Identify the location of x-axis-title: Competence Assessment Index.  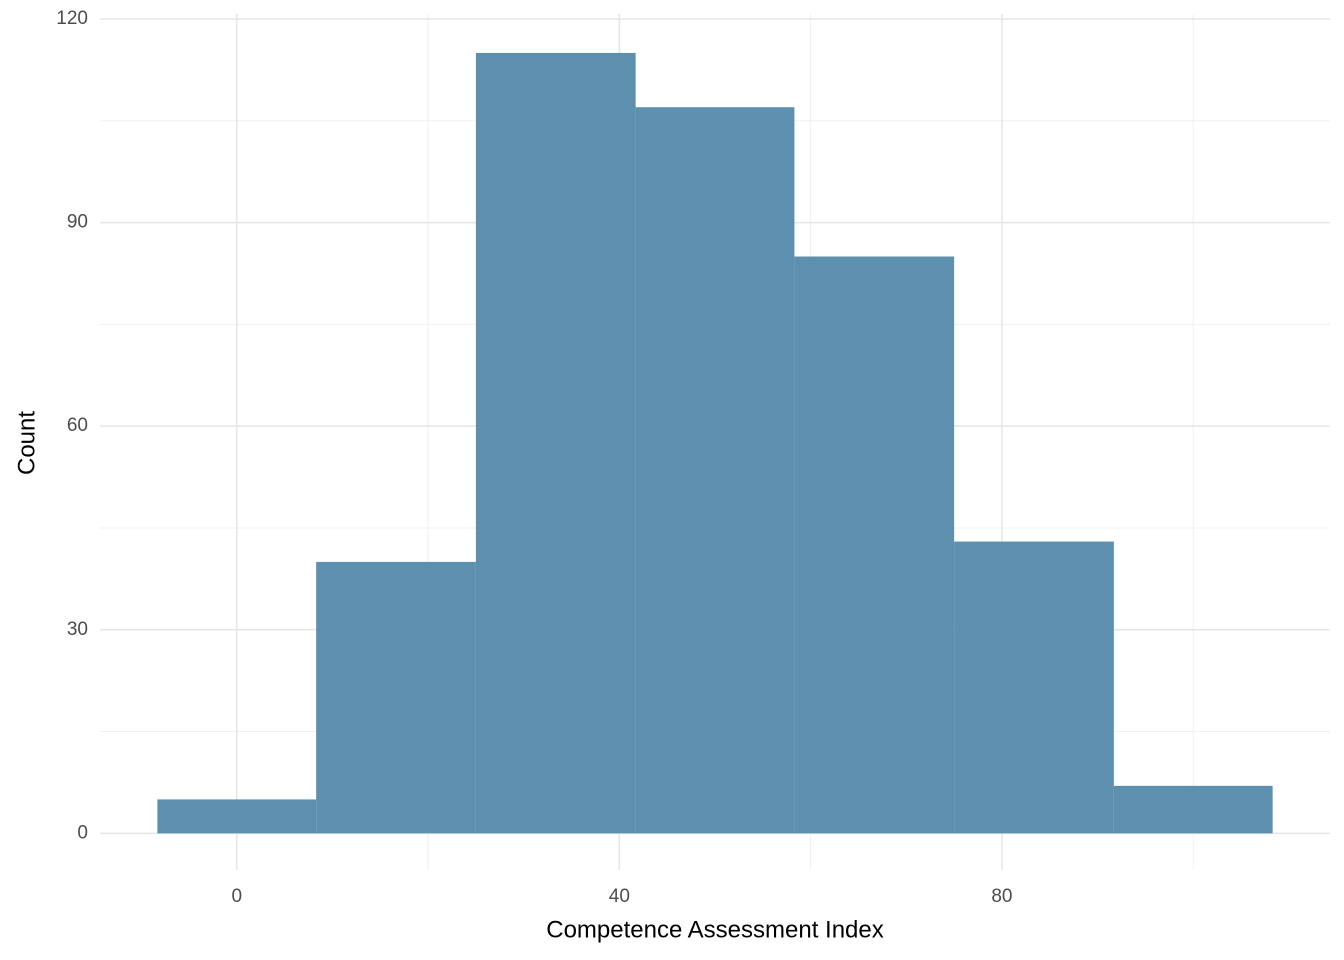
(715, 929).